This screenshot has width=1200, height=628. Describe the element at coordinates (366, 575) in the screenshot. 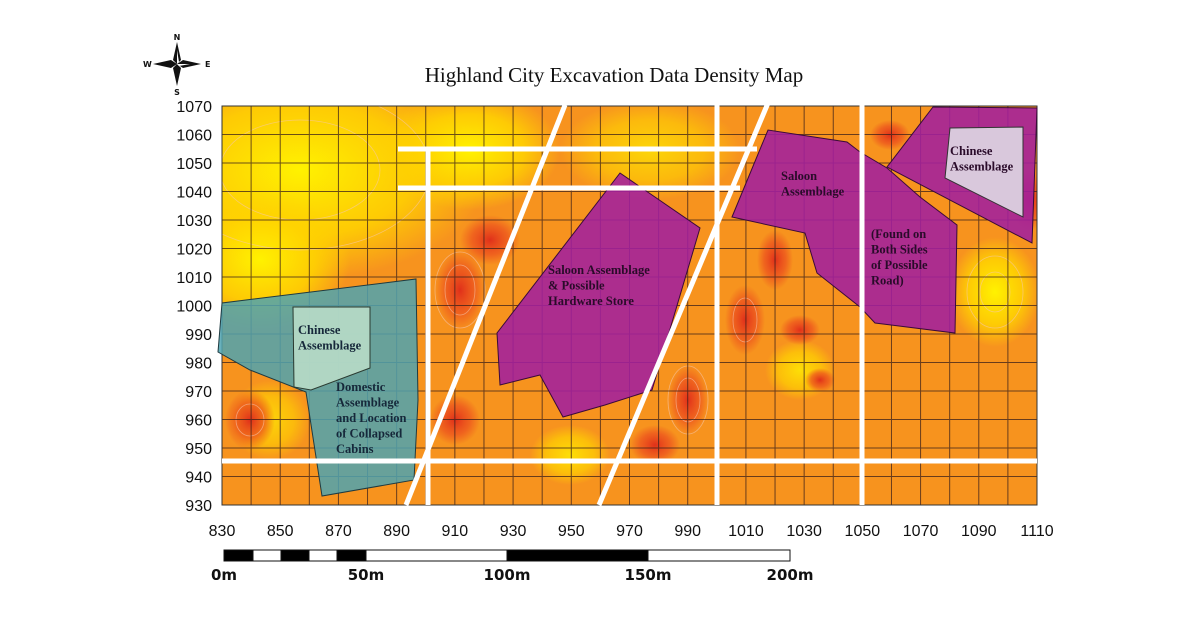

I see `scale-label: 50m` at that location.